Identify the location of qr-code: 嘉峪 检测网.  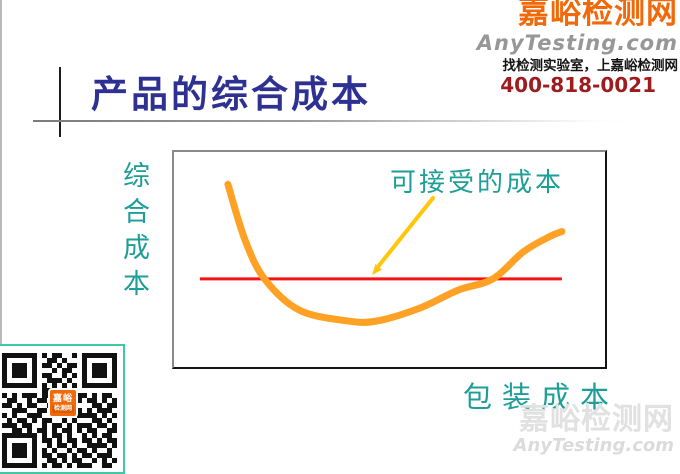
(62, 409).